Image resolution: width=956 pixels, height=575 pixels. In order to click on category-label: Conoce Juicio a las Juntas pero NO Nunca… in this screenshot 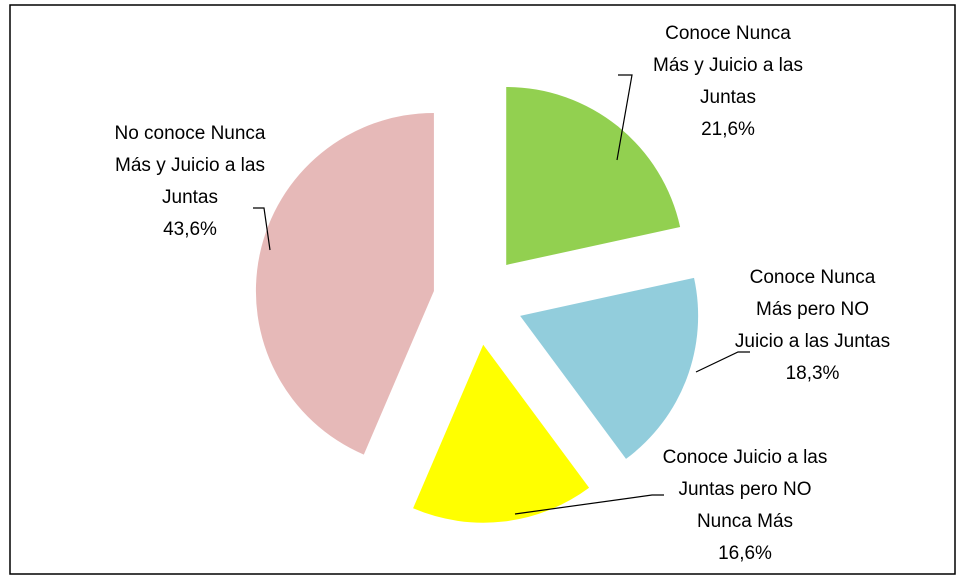, I will do `click(745, 489)`.